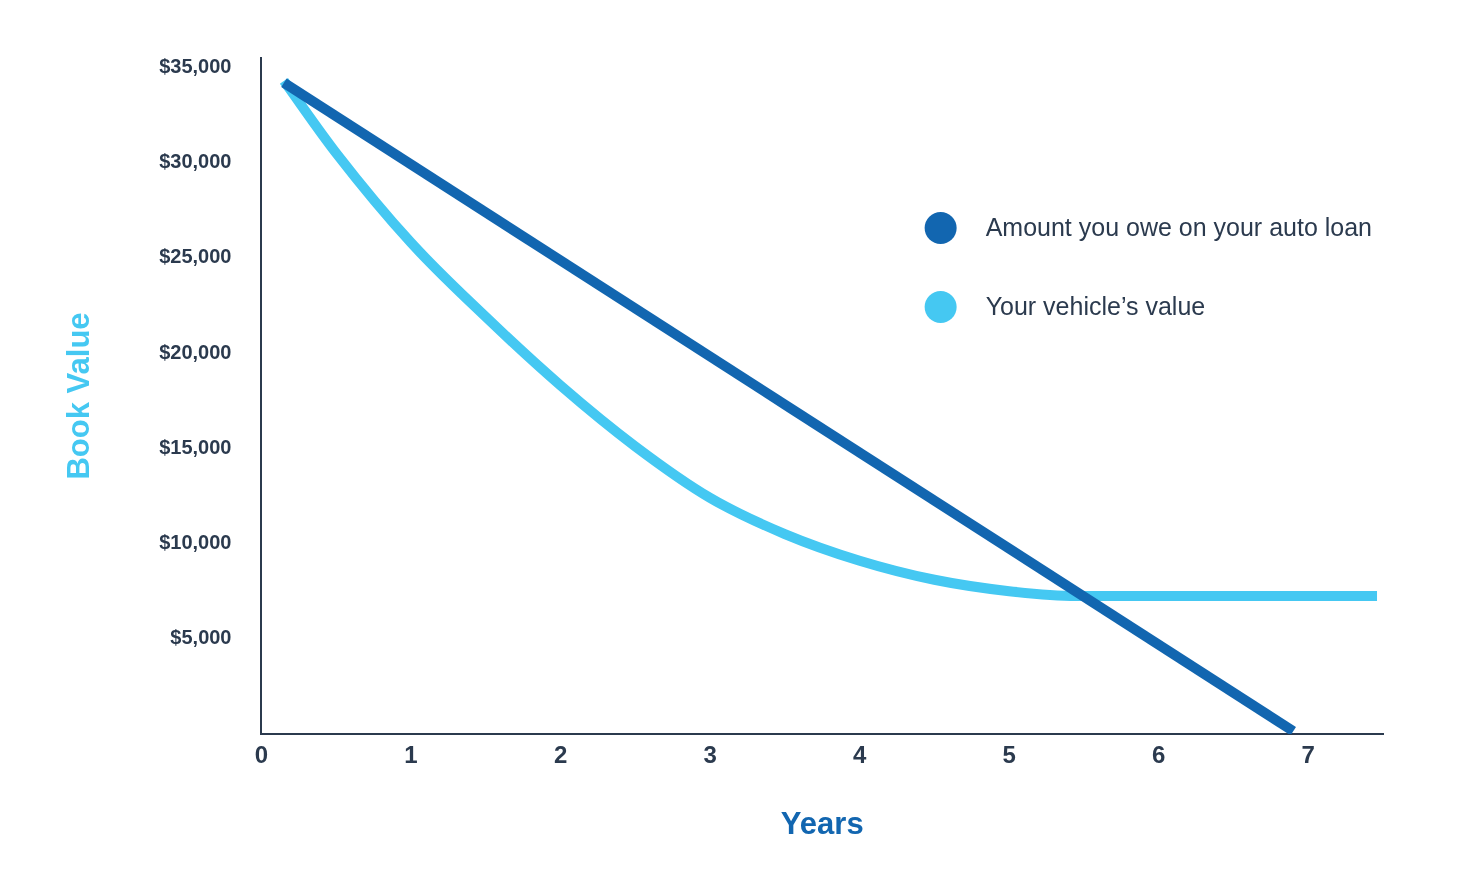 This screenshot has width=1477, height=869. Describe the element at coordinates (859, 755) in the screenshot. I see `x-tick-label: 4` at that location.